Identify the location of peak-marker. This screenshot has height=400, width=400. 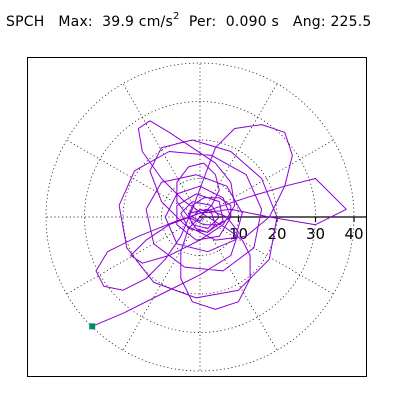
(92, 326).